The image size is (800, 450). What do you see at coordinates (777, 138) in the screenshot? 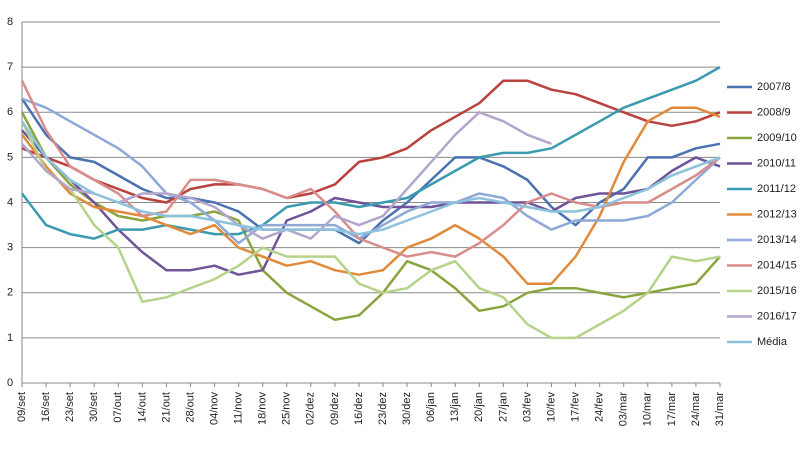
I see `legend-label: 2009/10` at bounding box center [777, 138].